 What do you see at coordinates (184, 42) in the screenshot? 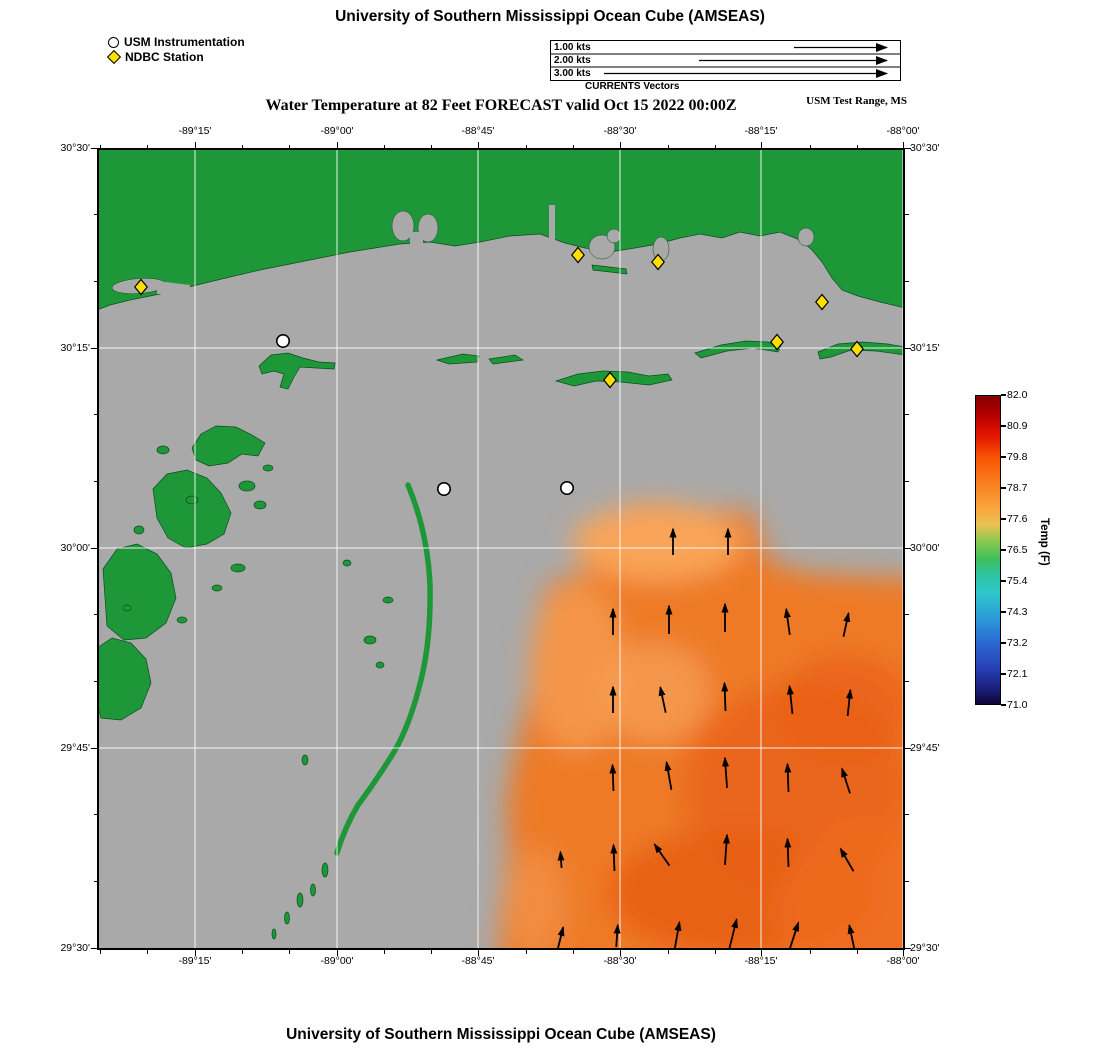
I see `legend-label: USM Instrumentation` at bounding box center [184, 42].